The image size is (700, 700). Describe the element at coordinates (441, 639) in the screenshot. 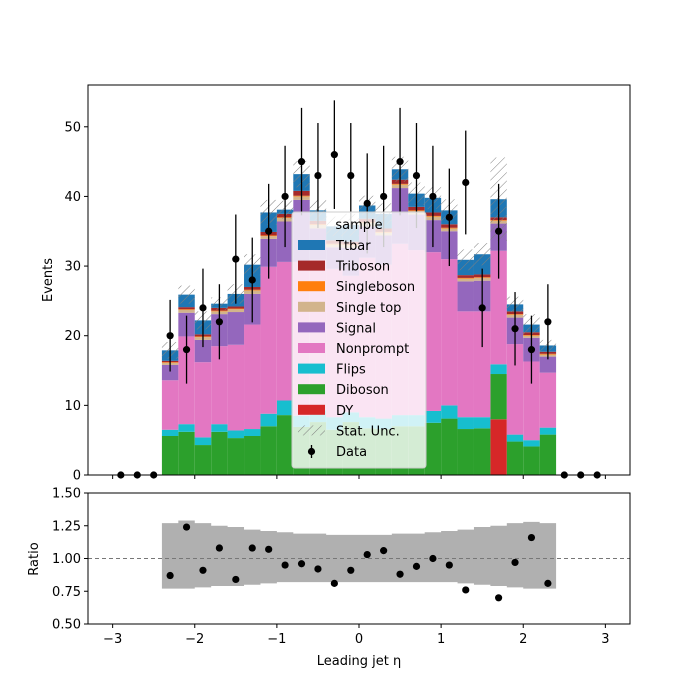

I see `ratio-x-tick-label: 1` at that location.